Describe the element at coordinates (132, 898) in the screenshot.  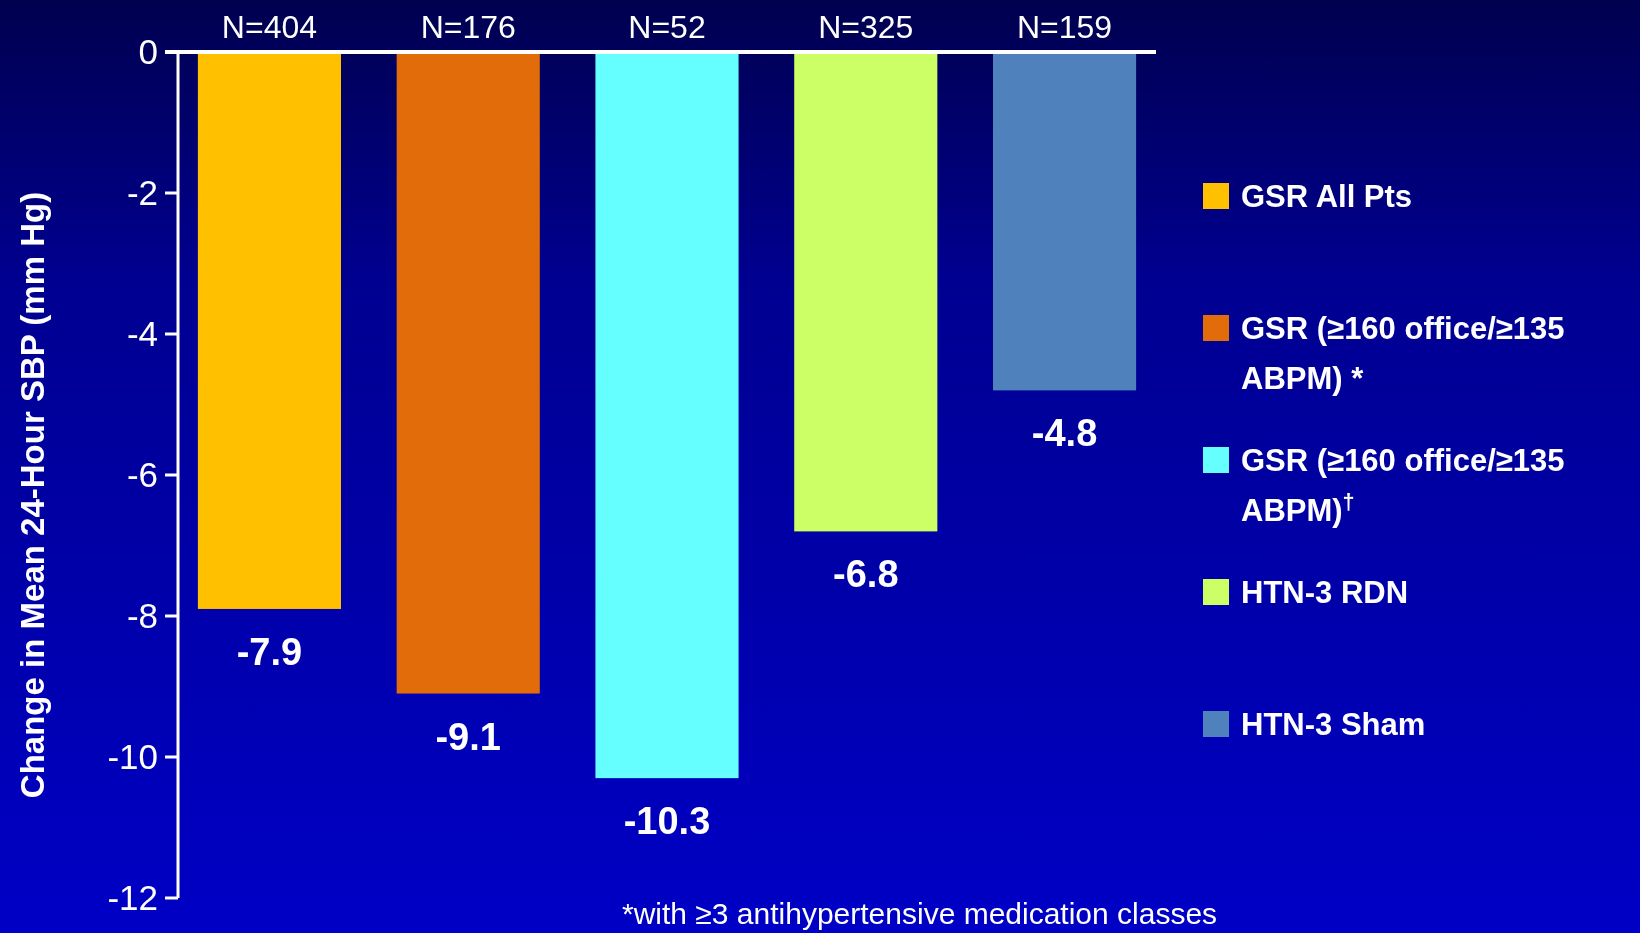
I see `y-tick-label: -12` at that location.